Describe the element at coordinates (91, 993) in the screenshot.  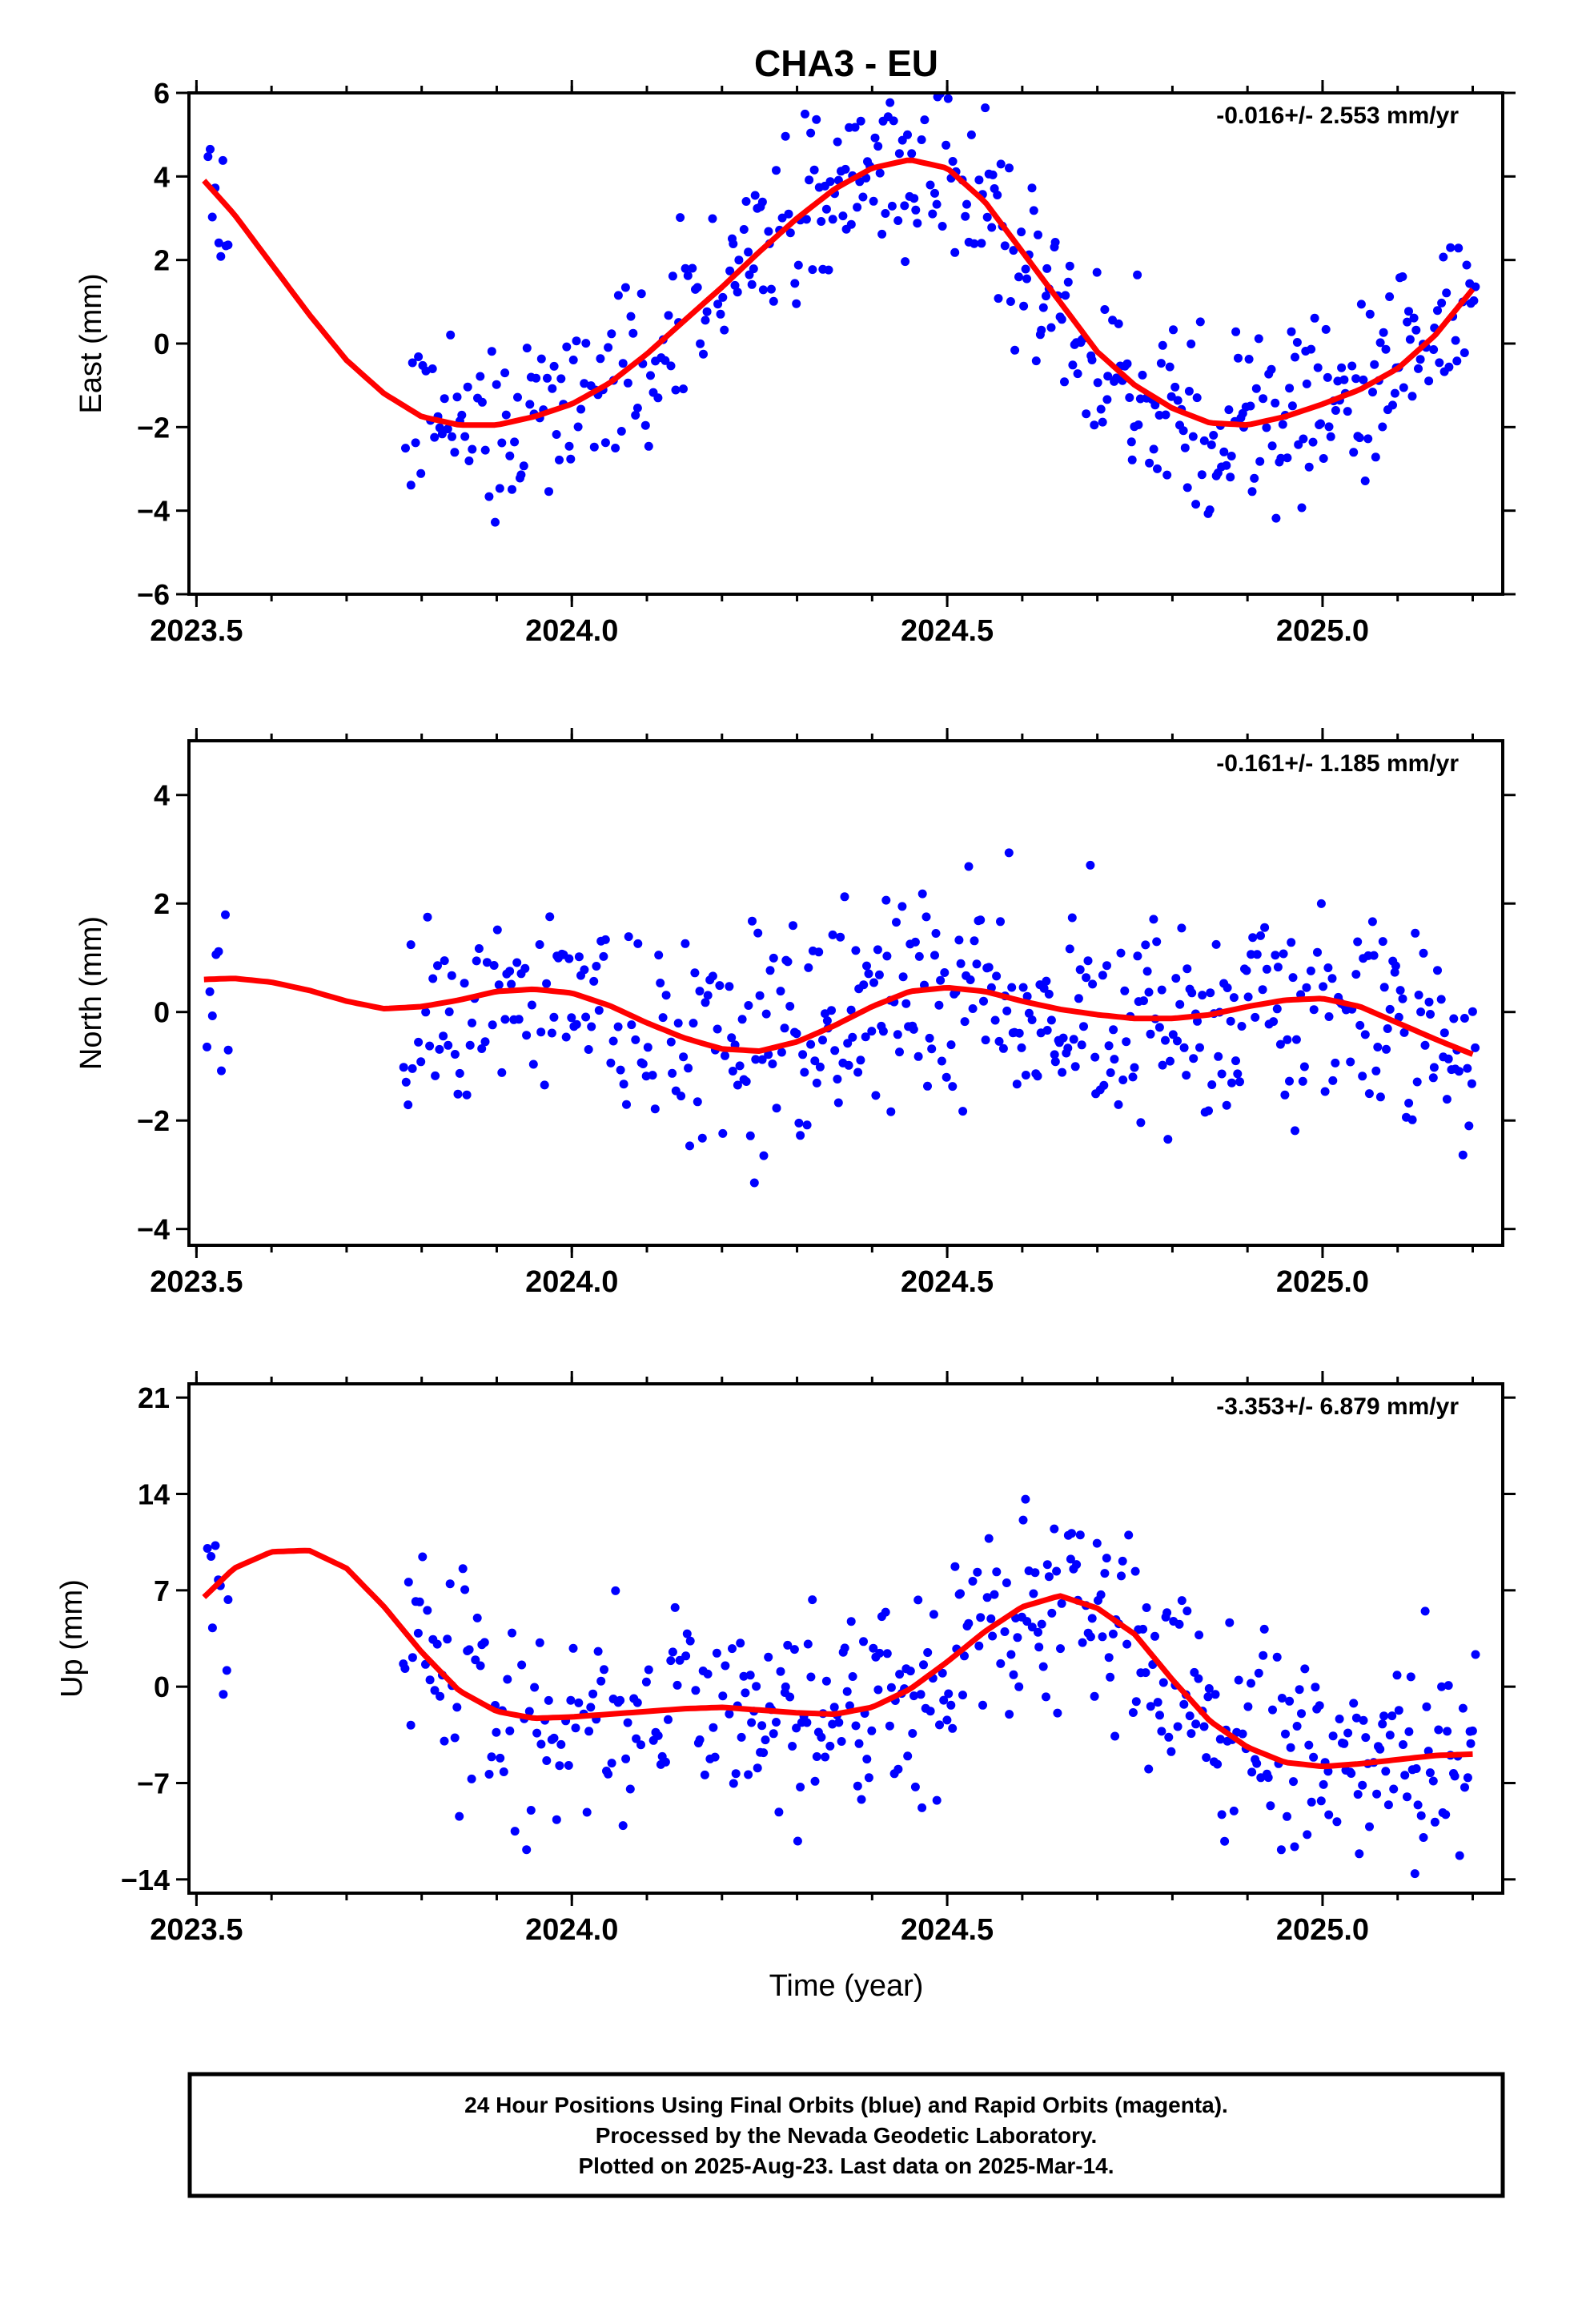
I see `y-axis-label: North (mm)` at that location.